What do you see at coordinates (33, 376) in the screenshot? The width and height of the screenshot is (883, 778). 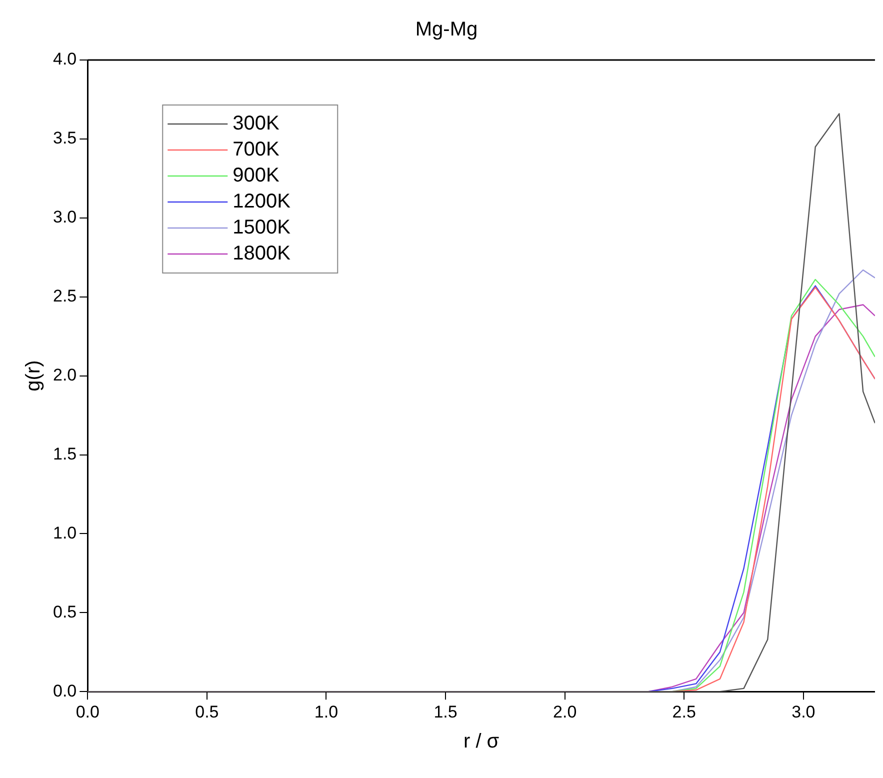 I see `y-axis-title: g(r)` at bounding box center [33, 376].